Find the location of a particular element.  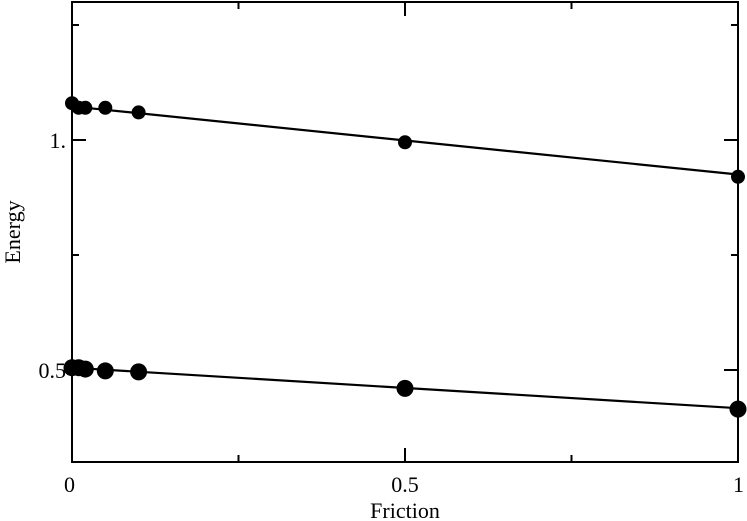

y-axis-label: Energy is located at coordinates (12, 231).